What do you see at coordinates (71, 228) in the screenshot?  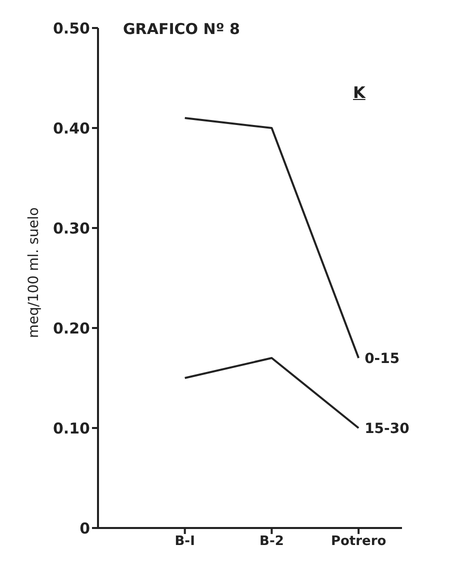 I see `y-tick-label: 0.30` at bounding box center [71, 228].